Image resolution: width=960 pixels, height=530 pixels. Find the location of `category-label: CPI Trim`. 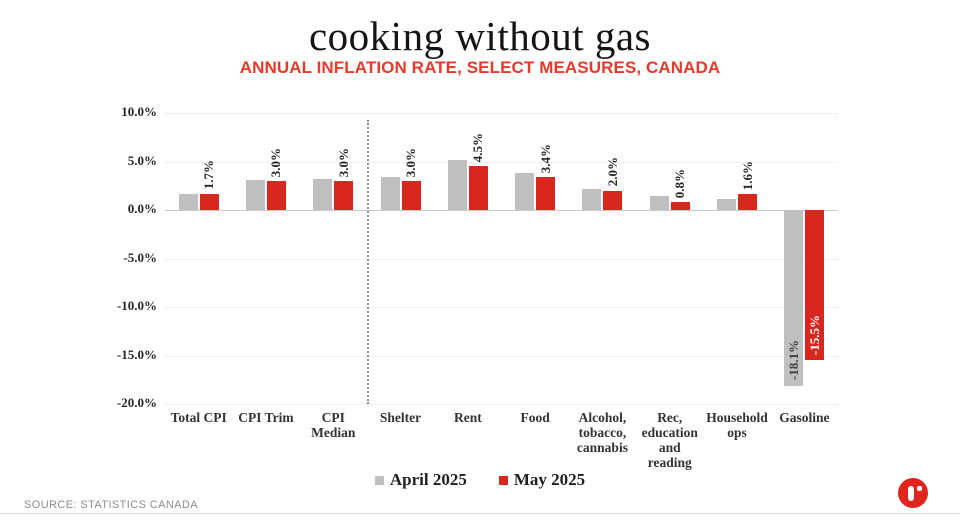

category-label: CPI Trim is located at coordinates (265, 417).